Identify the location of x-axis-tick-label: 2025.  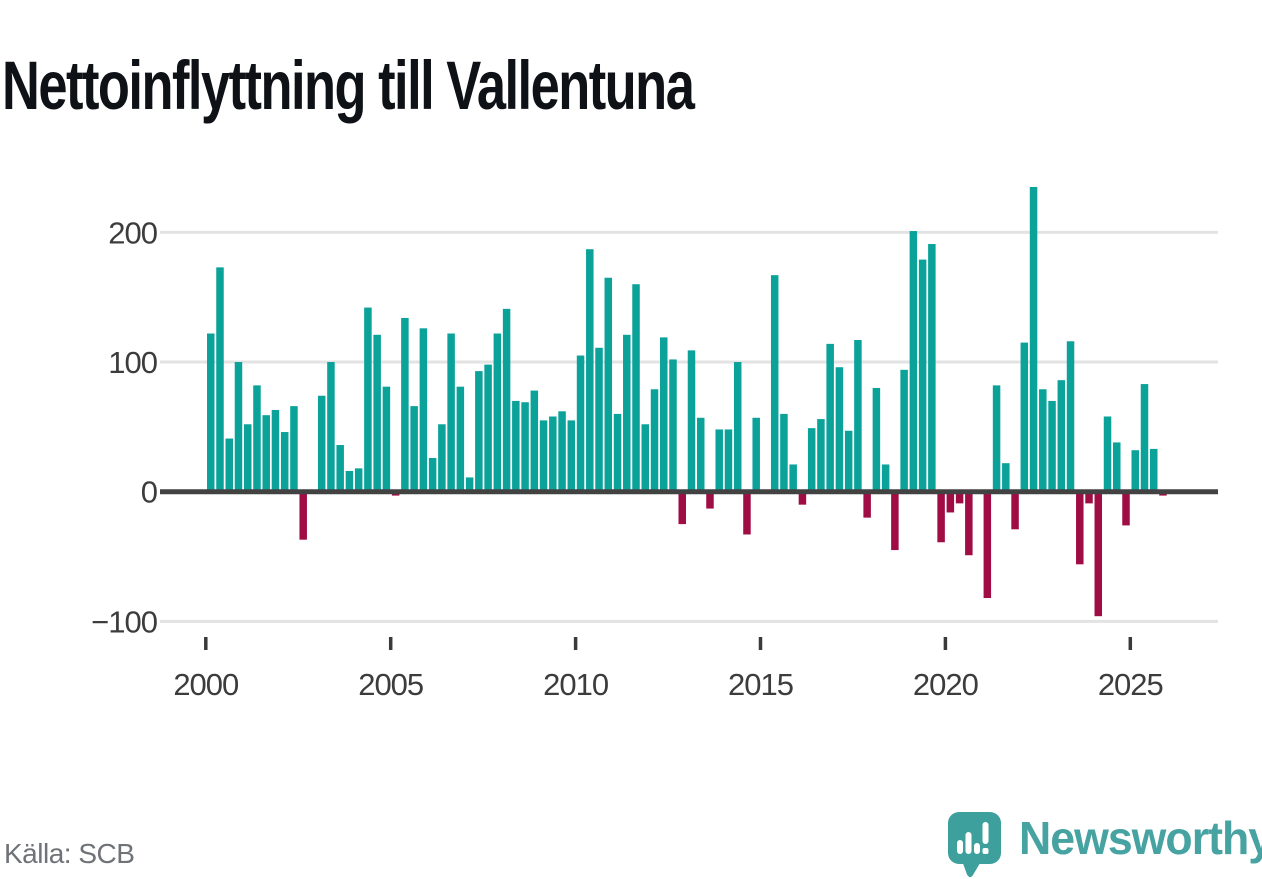
(1130, 684).